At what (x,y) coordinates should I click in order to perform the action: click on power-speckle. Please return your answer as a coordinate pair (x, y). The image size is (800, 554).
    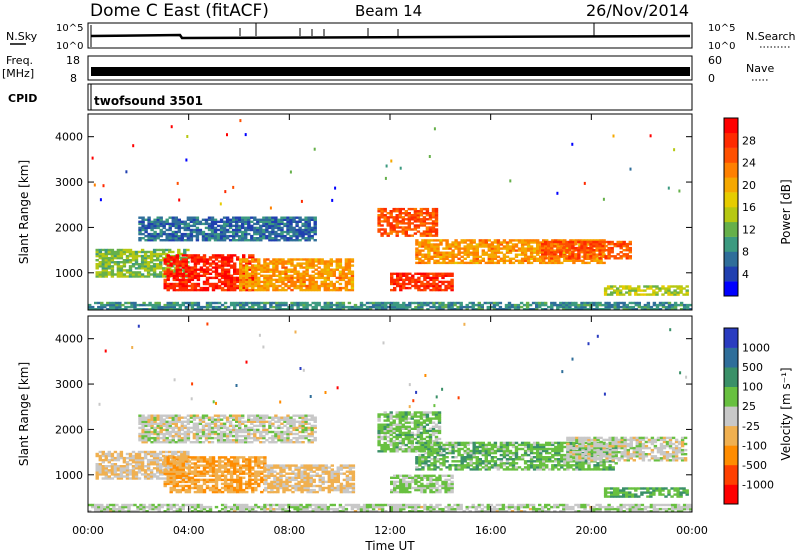
    Looking at the image, I should click on (385, 178).